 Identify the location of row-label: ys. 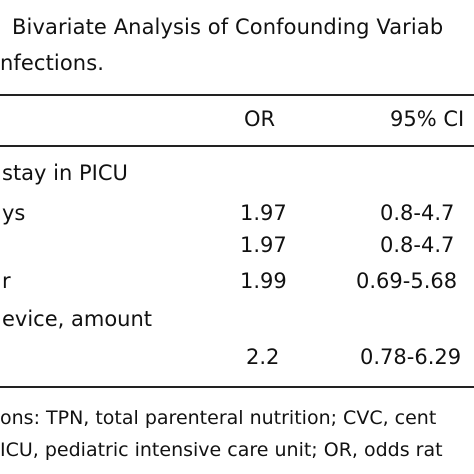
(14, 213).